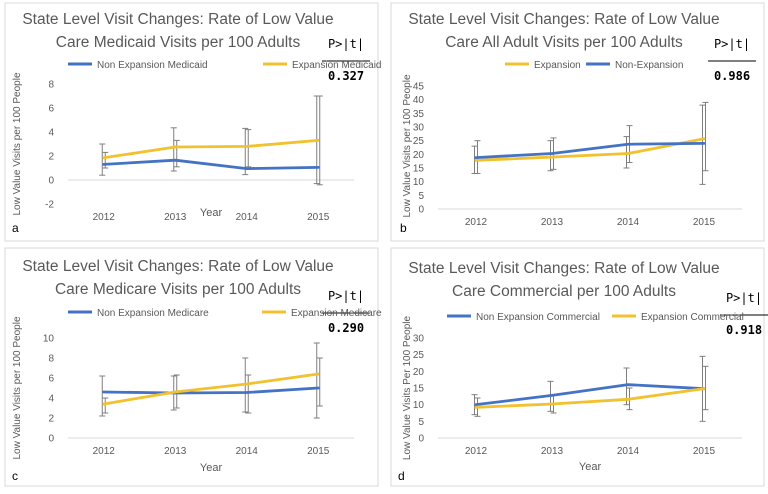 Image resolution: width=768 pixels, height=494 pixels. What do you see at coordinates (557, 65) in the screenshot?
I see `legend-label-0: Expansion` at bounding box center [557, 65].